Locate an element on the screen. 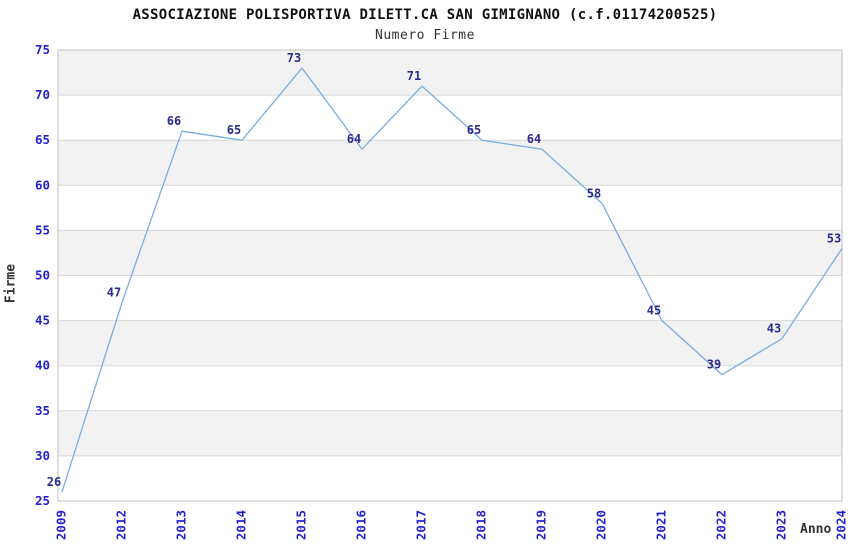  data-label: 47 is located at coordinates (114, 293).